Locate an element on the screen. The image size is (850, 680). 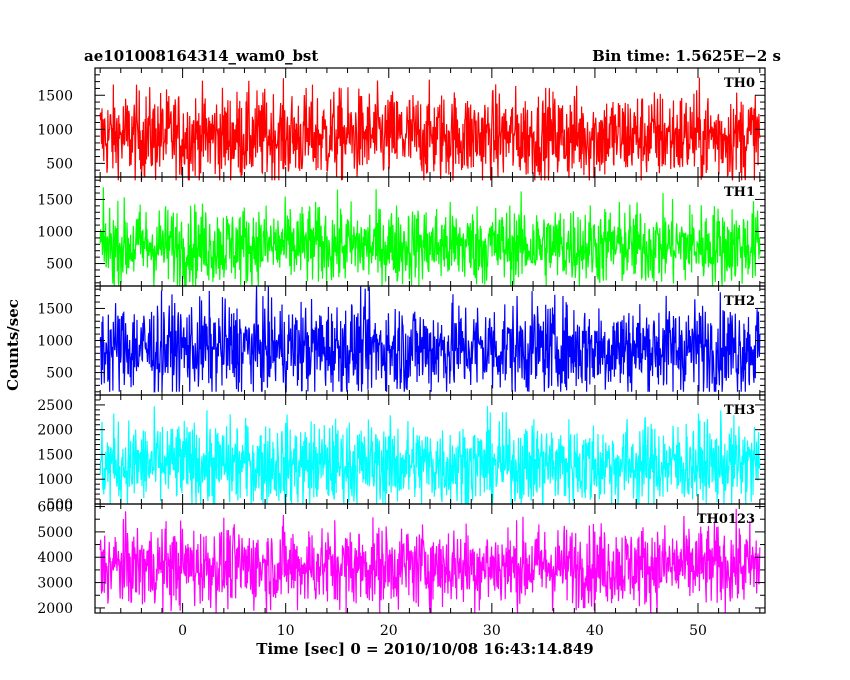
panel-th1: TH1 500 1000 1500 is located at coordinates (401, 231).